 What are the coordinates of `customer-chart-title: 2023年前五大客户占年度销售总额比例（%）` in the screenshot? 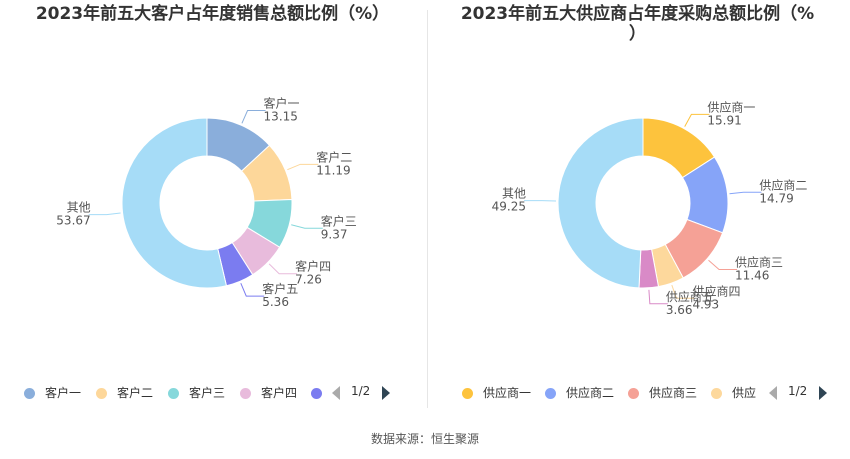 It's located at (212, 14).